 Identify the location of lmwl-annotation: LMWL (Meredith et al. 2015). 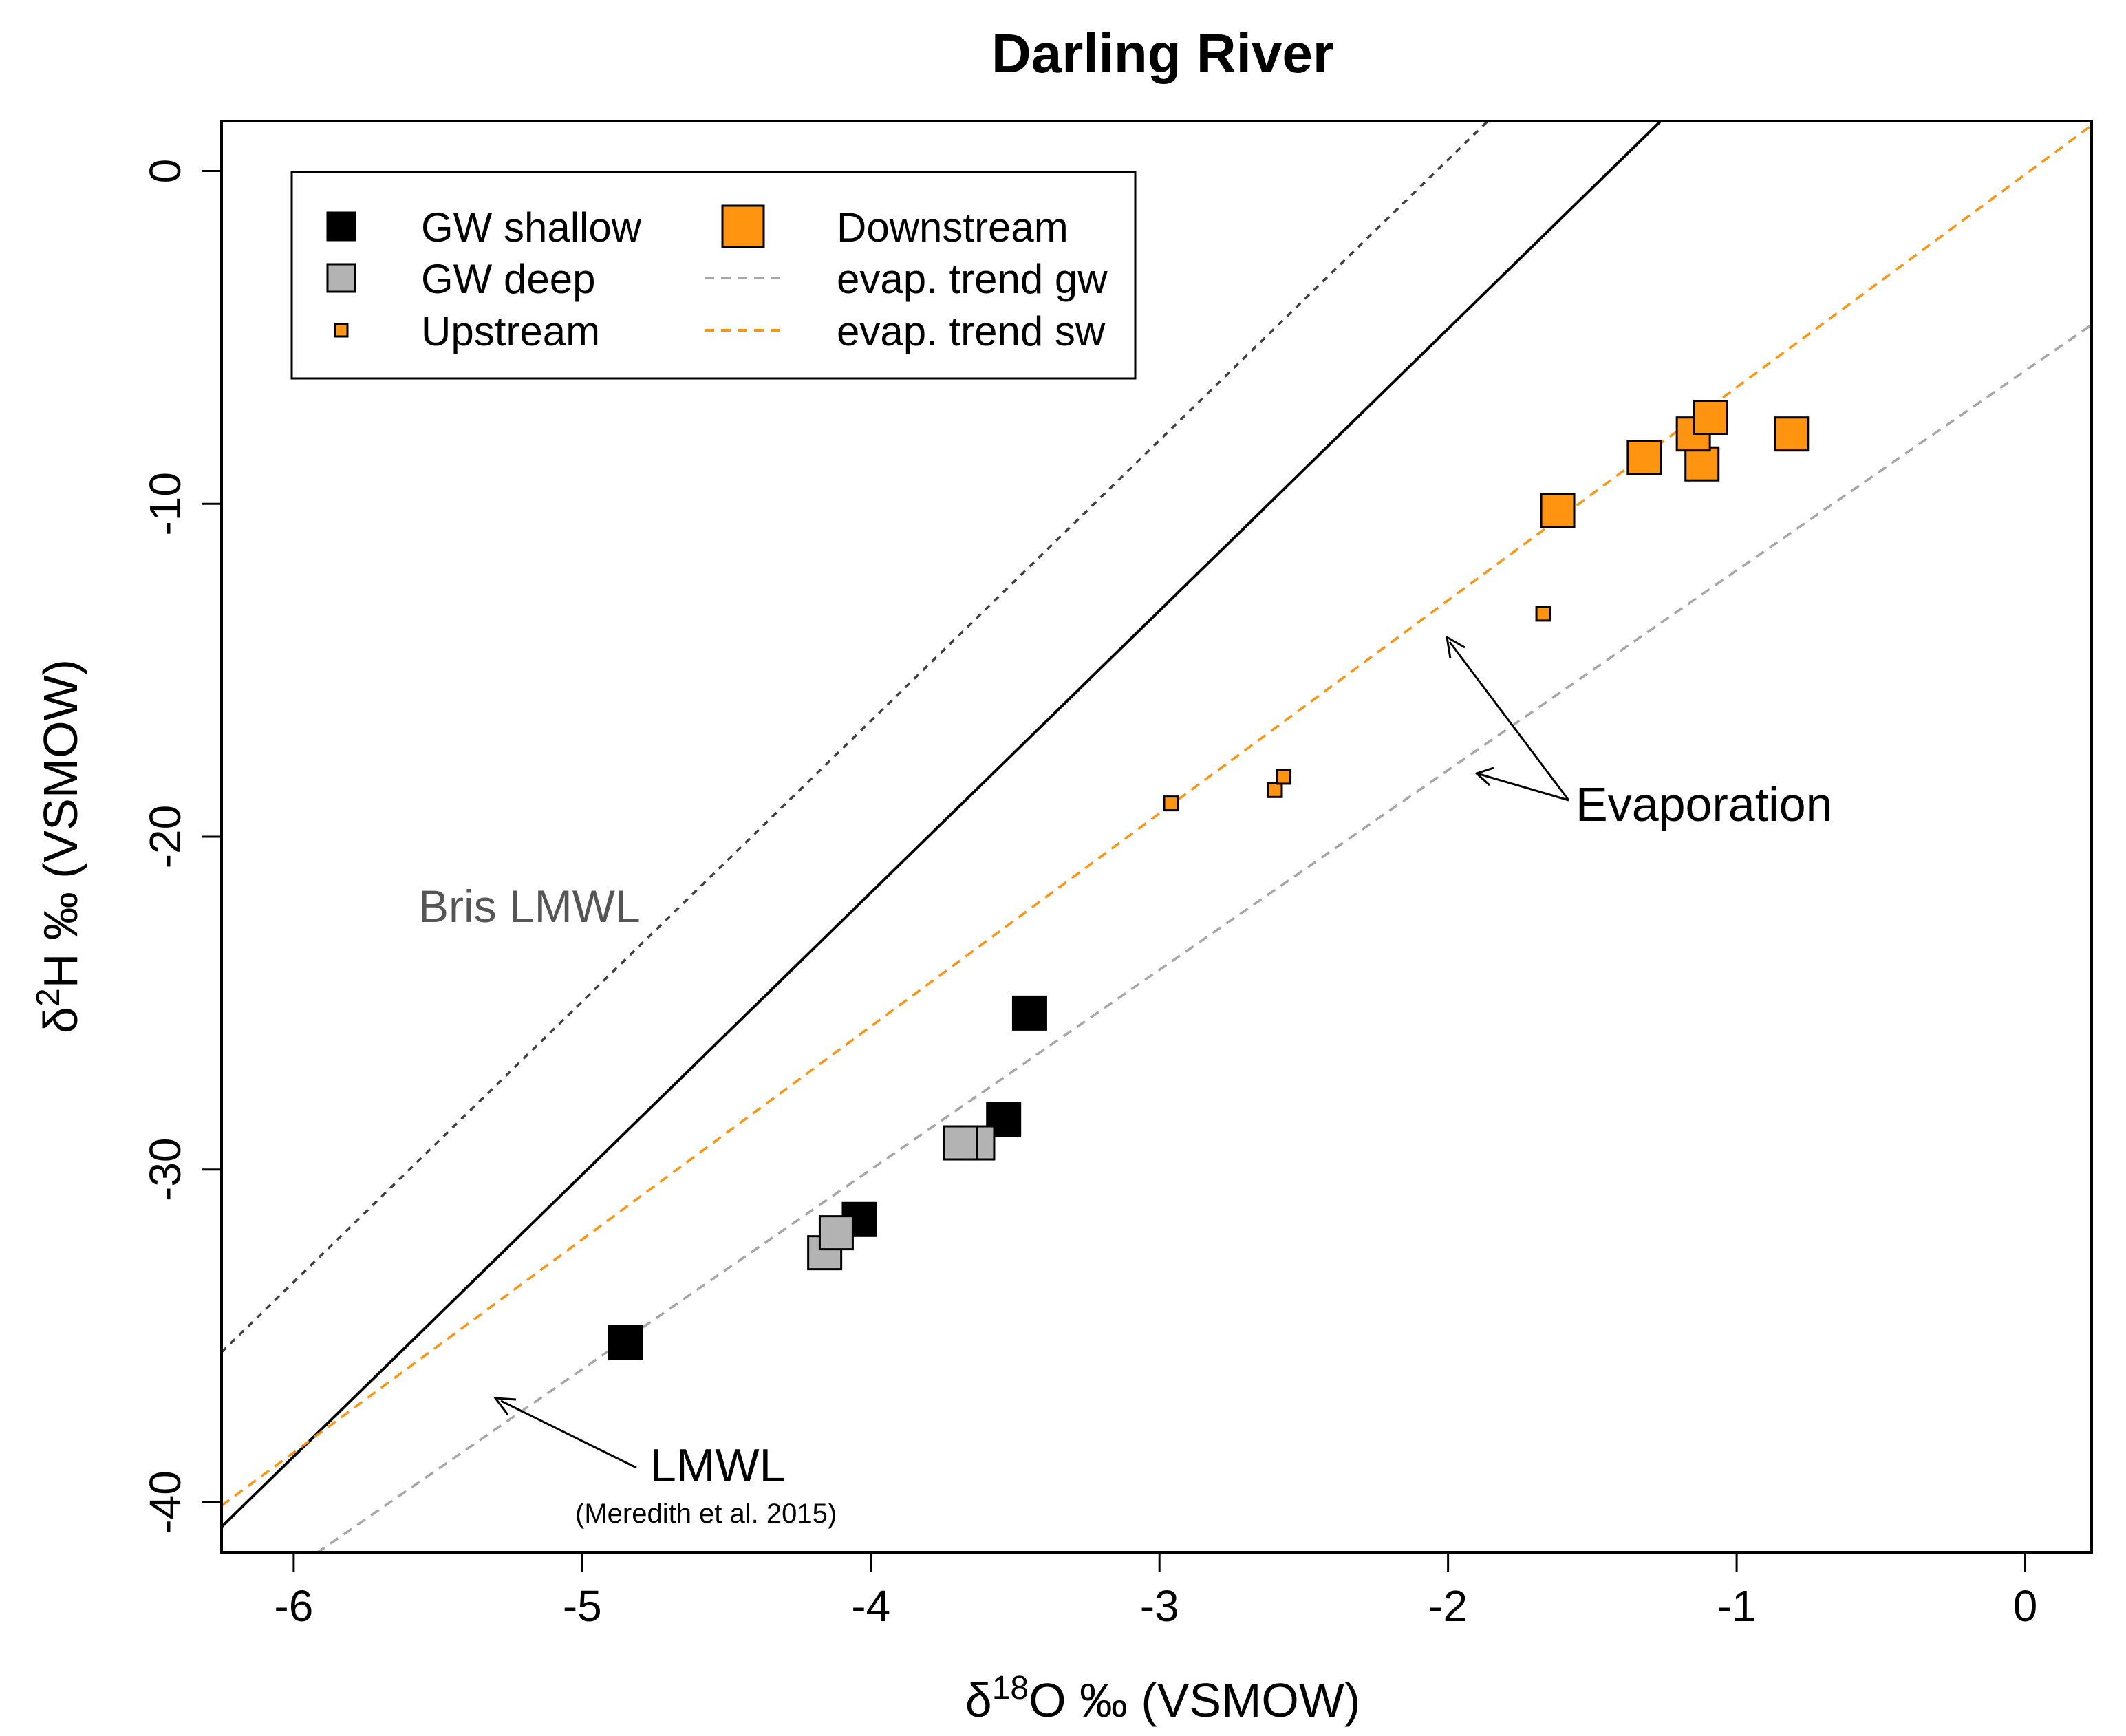
(665, 1463).